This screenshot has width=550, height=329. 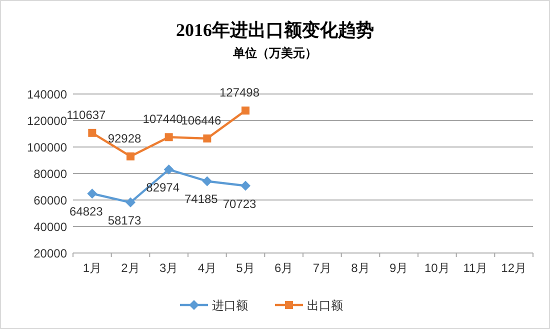 What do you see at coordinates (245, 268) in the screenshot?
I see `x-tick-label: 5月` at bounding box center [245, 268].